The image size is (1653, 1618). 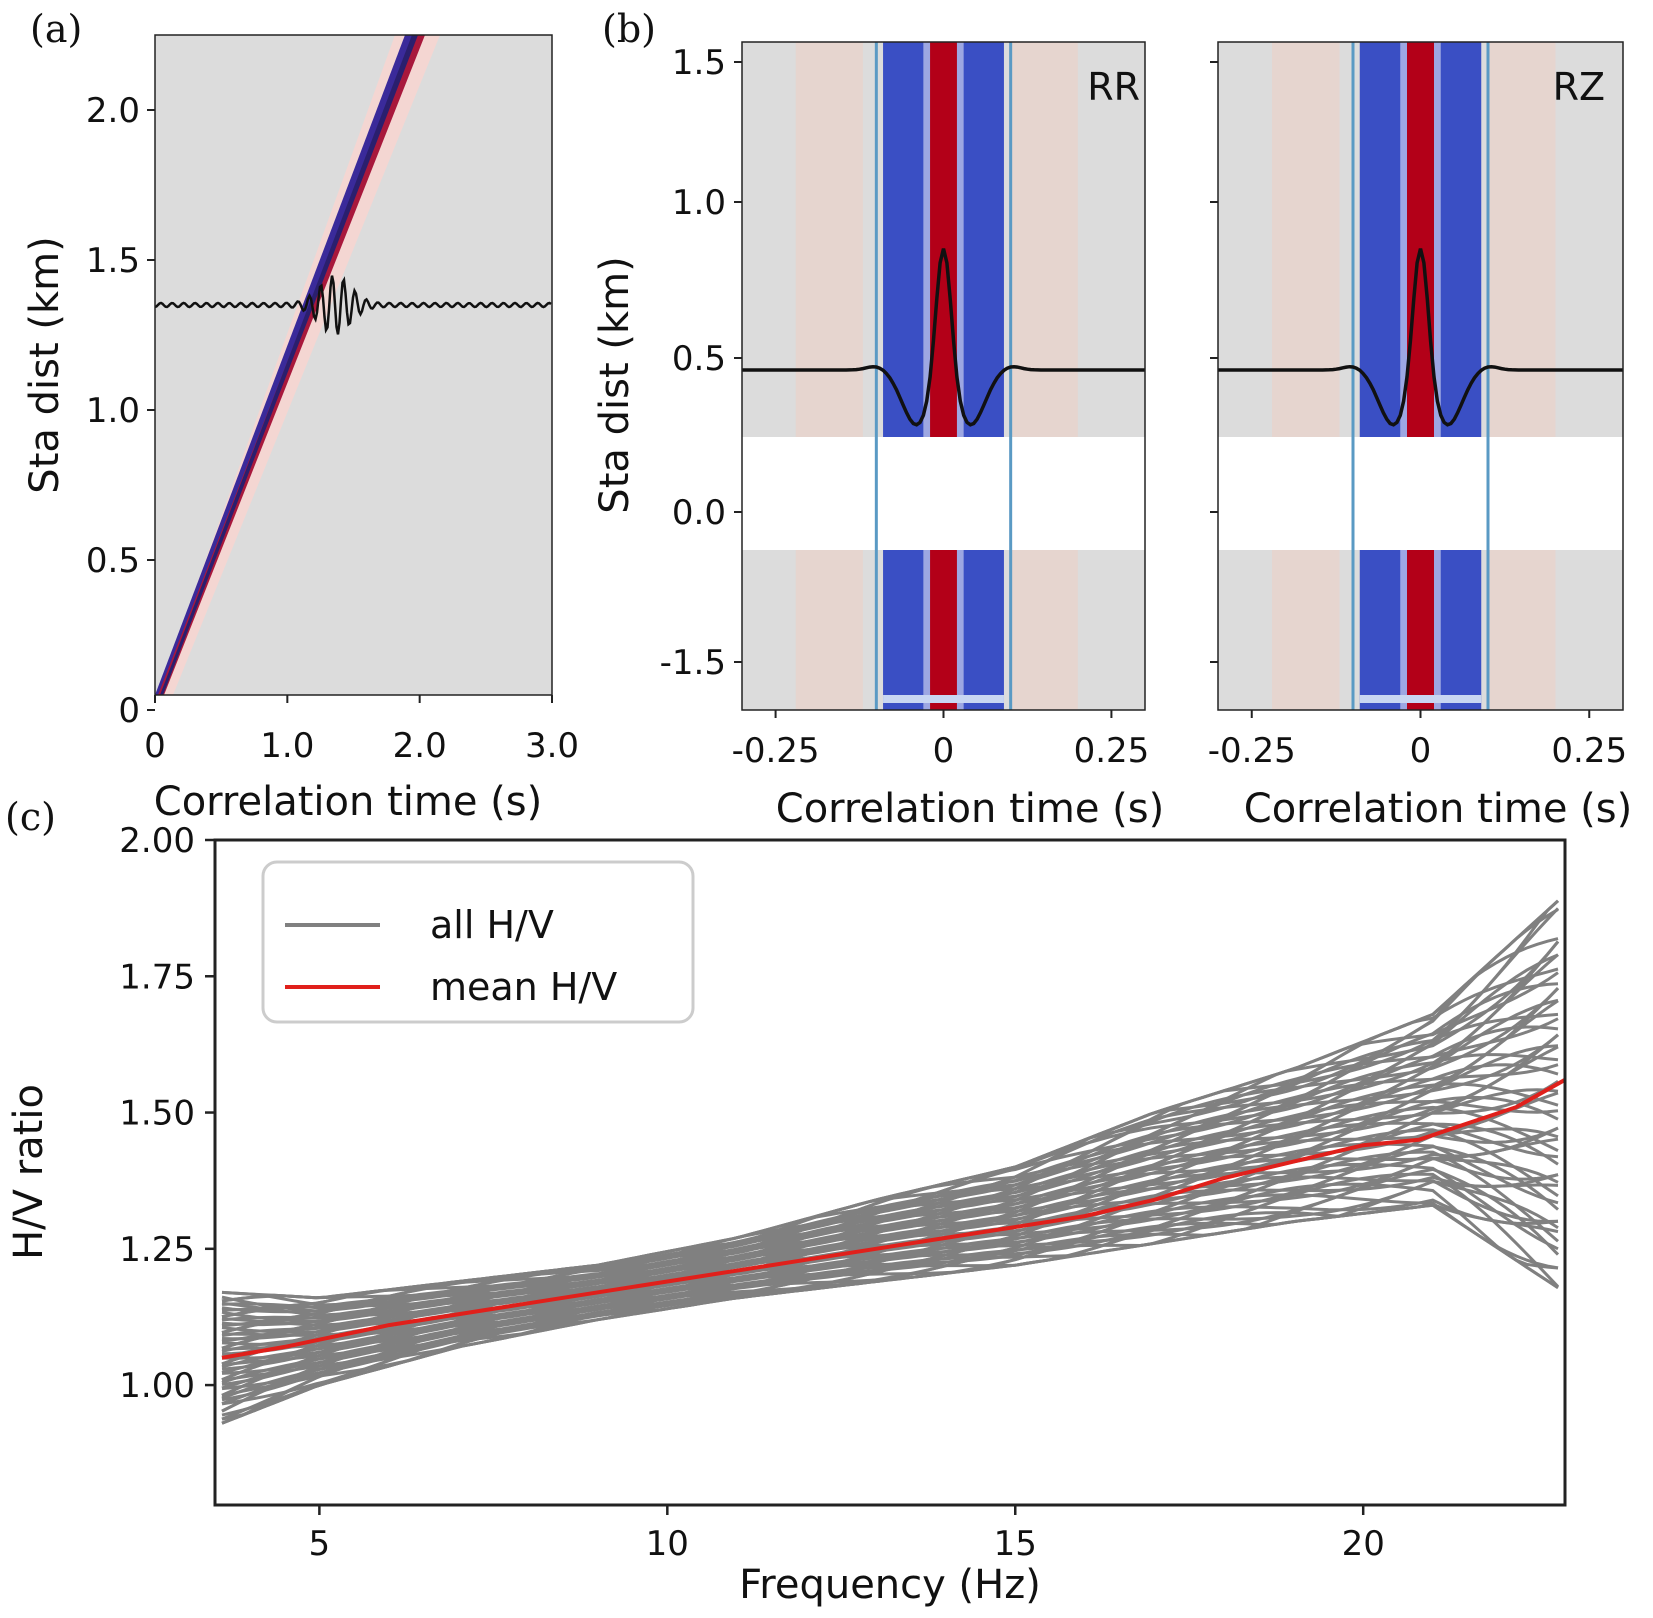 I want to click on panel-c-x-tick-label: 15, so click(x=1015, y=1544).